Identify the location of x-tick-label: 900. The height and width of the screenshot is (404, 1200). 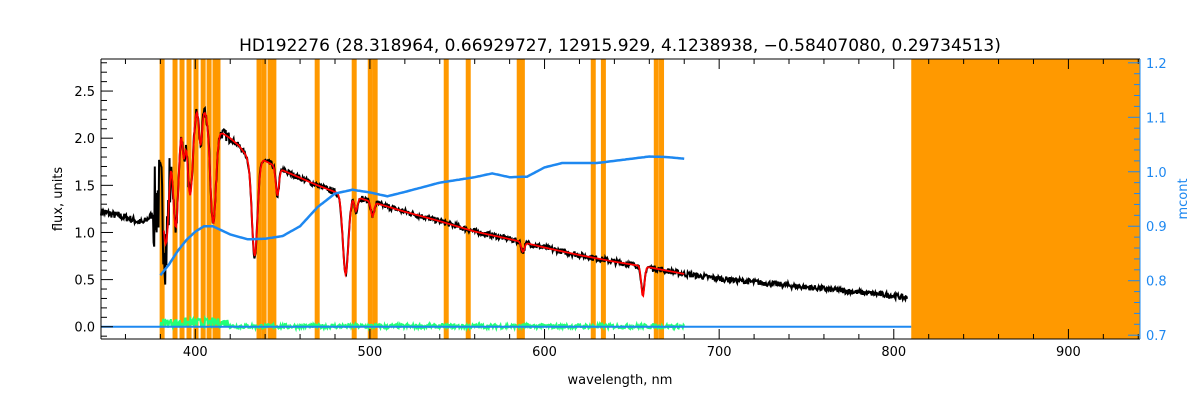
(1068, 352).